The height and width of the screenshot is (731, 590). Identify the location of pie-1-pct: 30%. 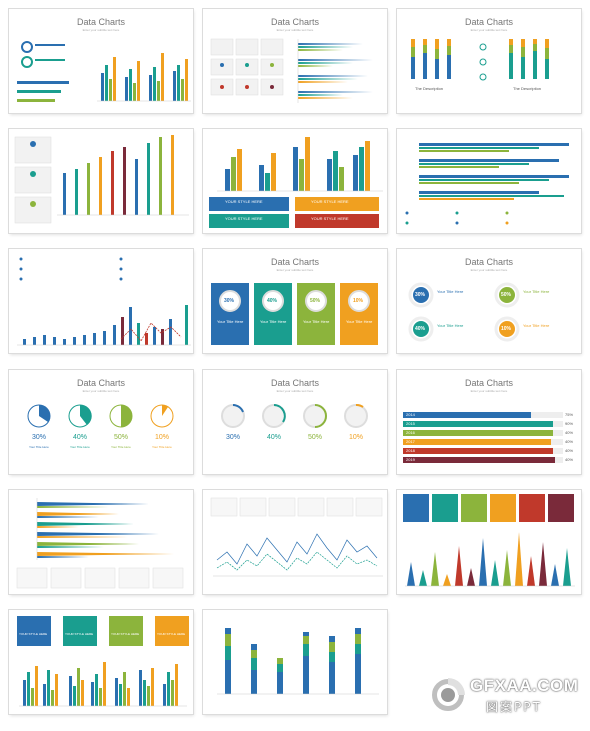
(39, 437).